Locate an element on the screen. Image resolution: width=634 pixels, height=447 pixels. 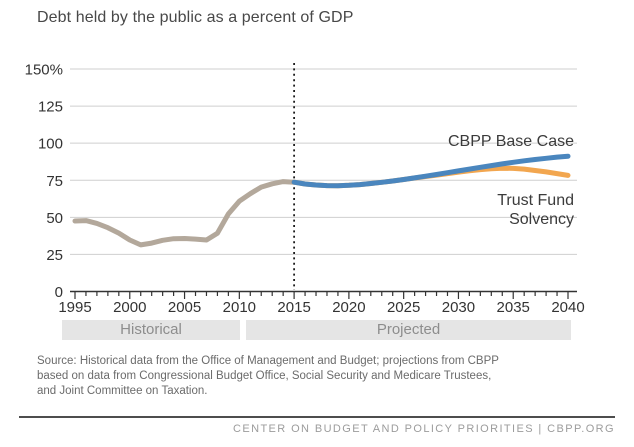
x-tick-label-2040: 2040 is located at coordinates (567, 307).